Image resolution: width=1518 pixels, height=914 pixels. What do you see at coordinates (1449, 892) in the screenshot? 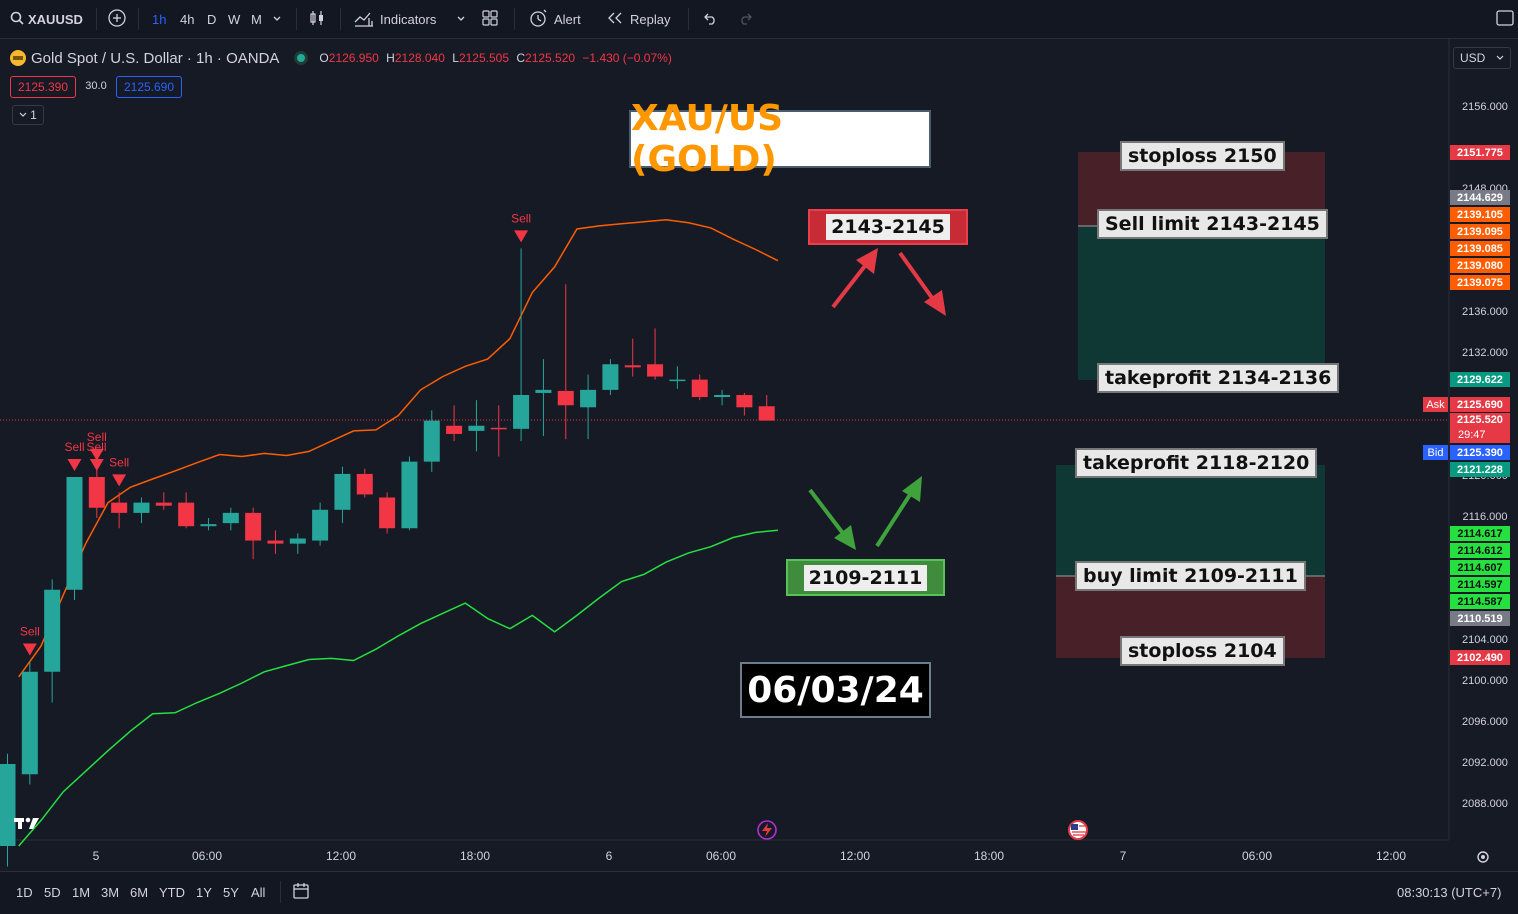
I see `clock-display: 08:30:13 (UTC+7)` at bounding box center [1449, 892].